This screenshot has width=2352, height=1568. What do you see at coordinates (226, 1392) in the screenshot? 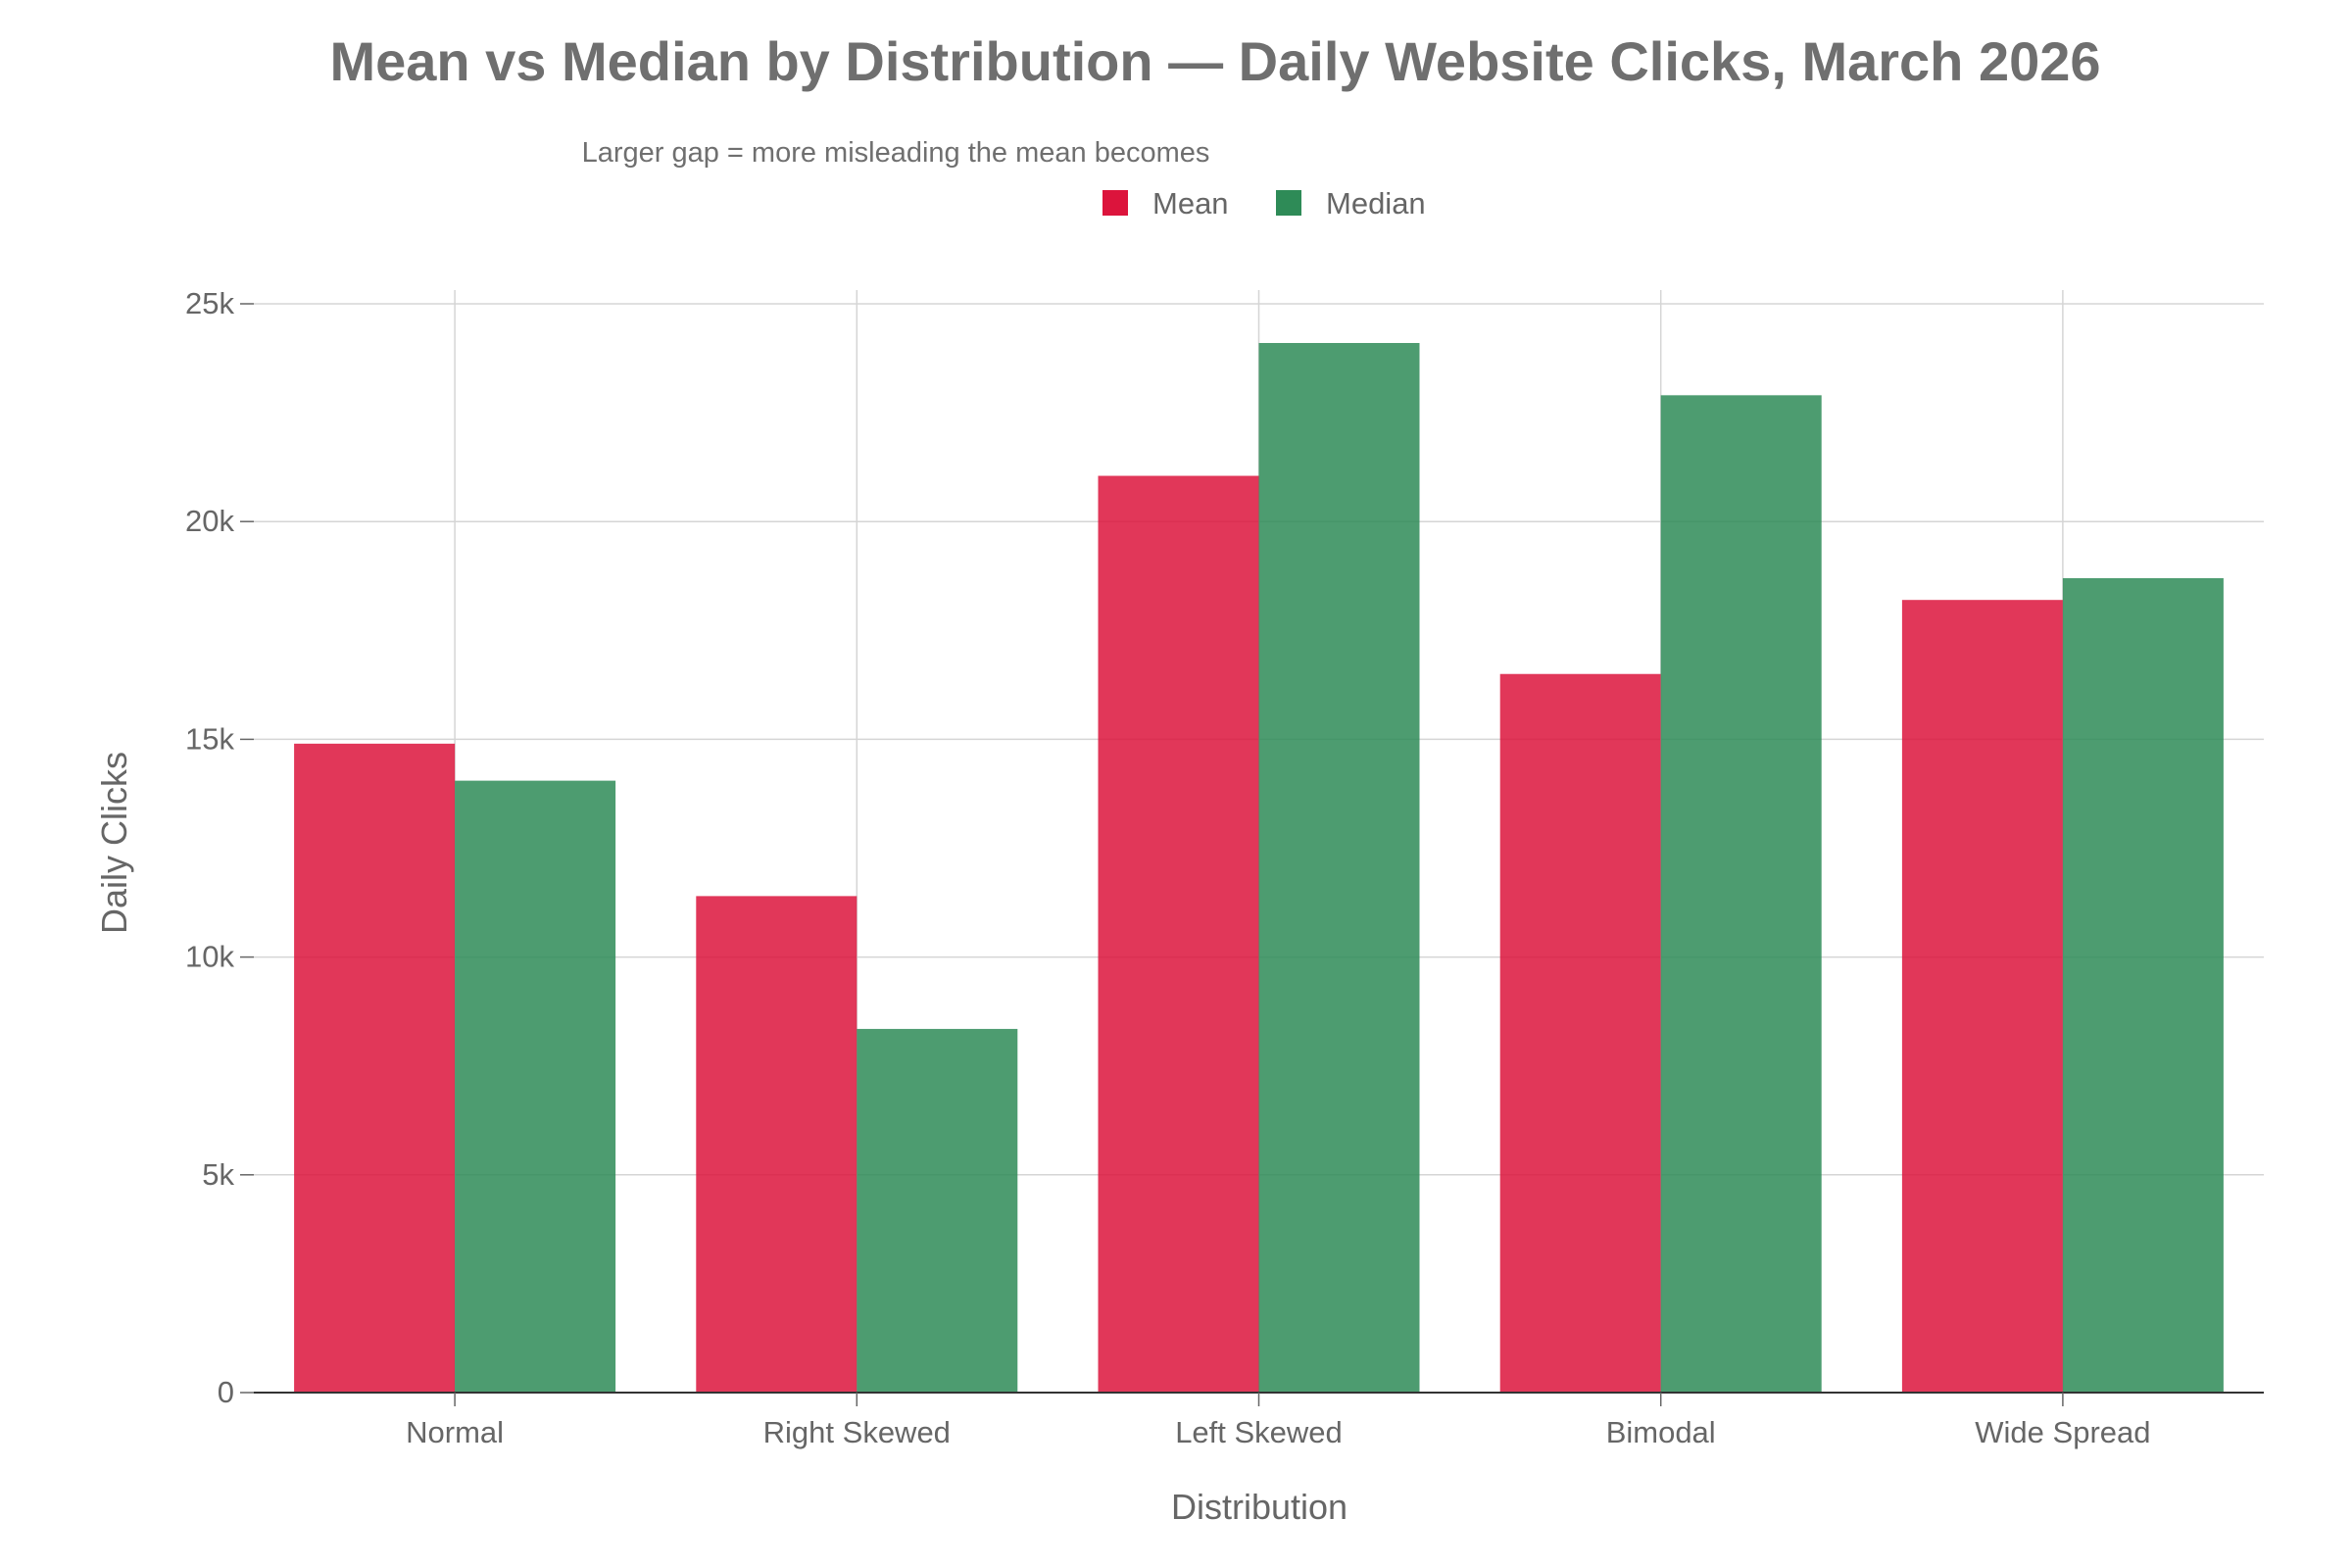
I see `y-tick-label-0: 0` at bounding box center [226, 1392].